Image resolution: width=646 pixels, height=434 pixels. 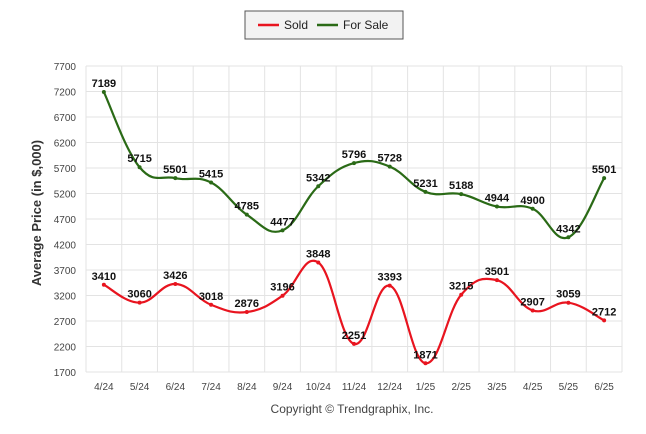 I want to click on y-tick-label: 4200, so click(x=65, y=246).